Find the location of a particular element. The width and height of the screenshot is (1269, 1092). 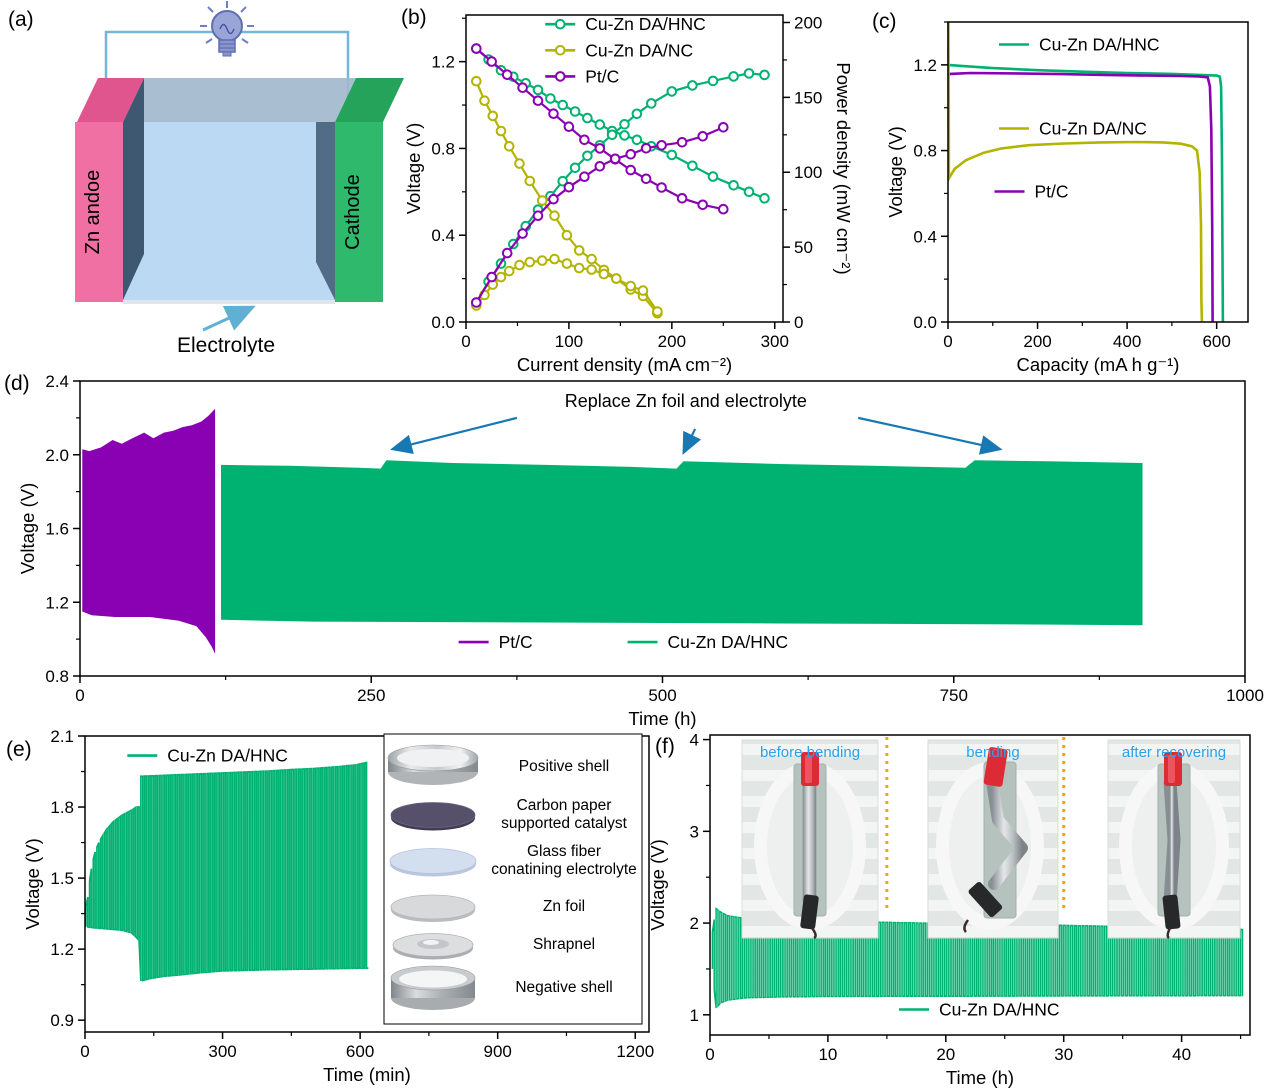

x-axis-title: Current density (mA cm⁻²) is located at coordinates (624, 364).